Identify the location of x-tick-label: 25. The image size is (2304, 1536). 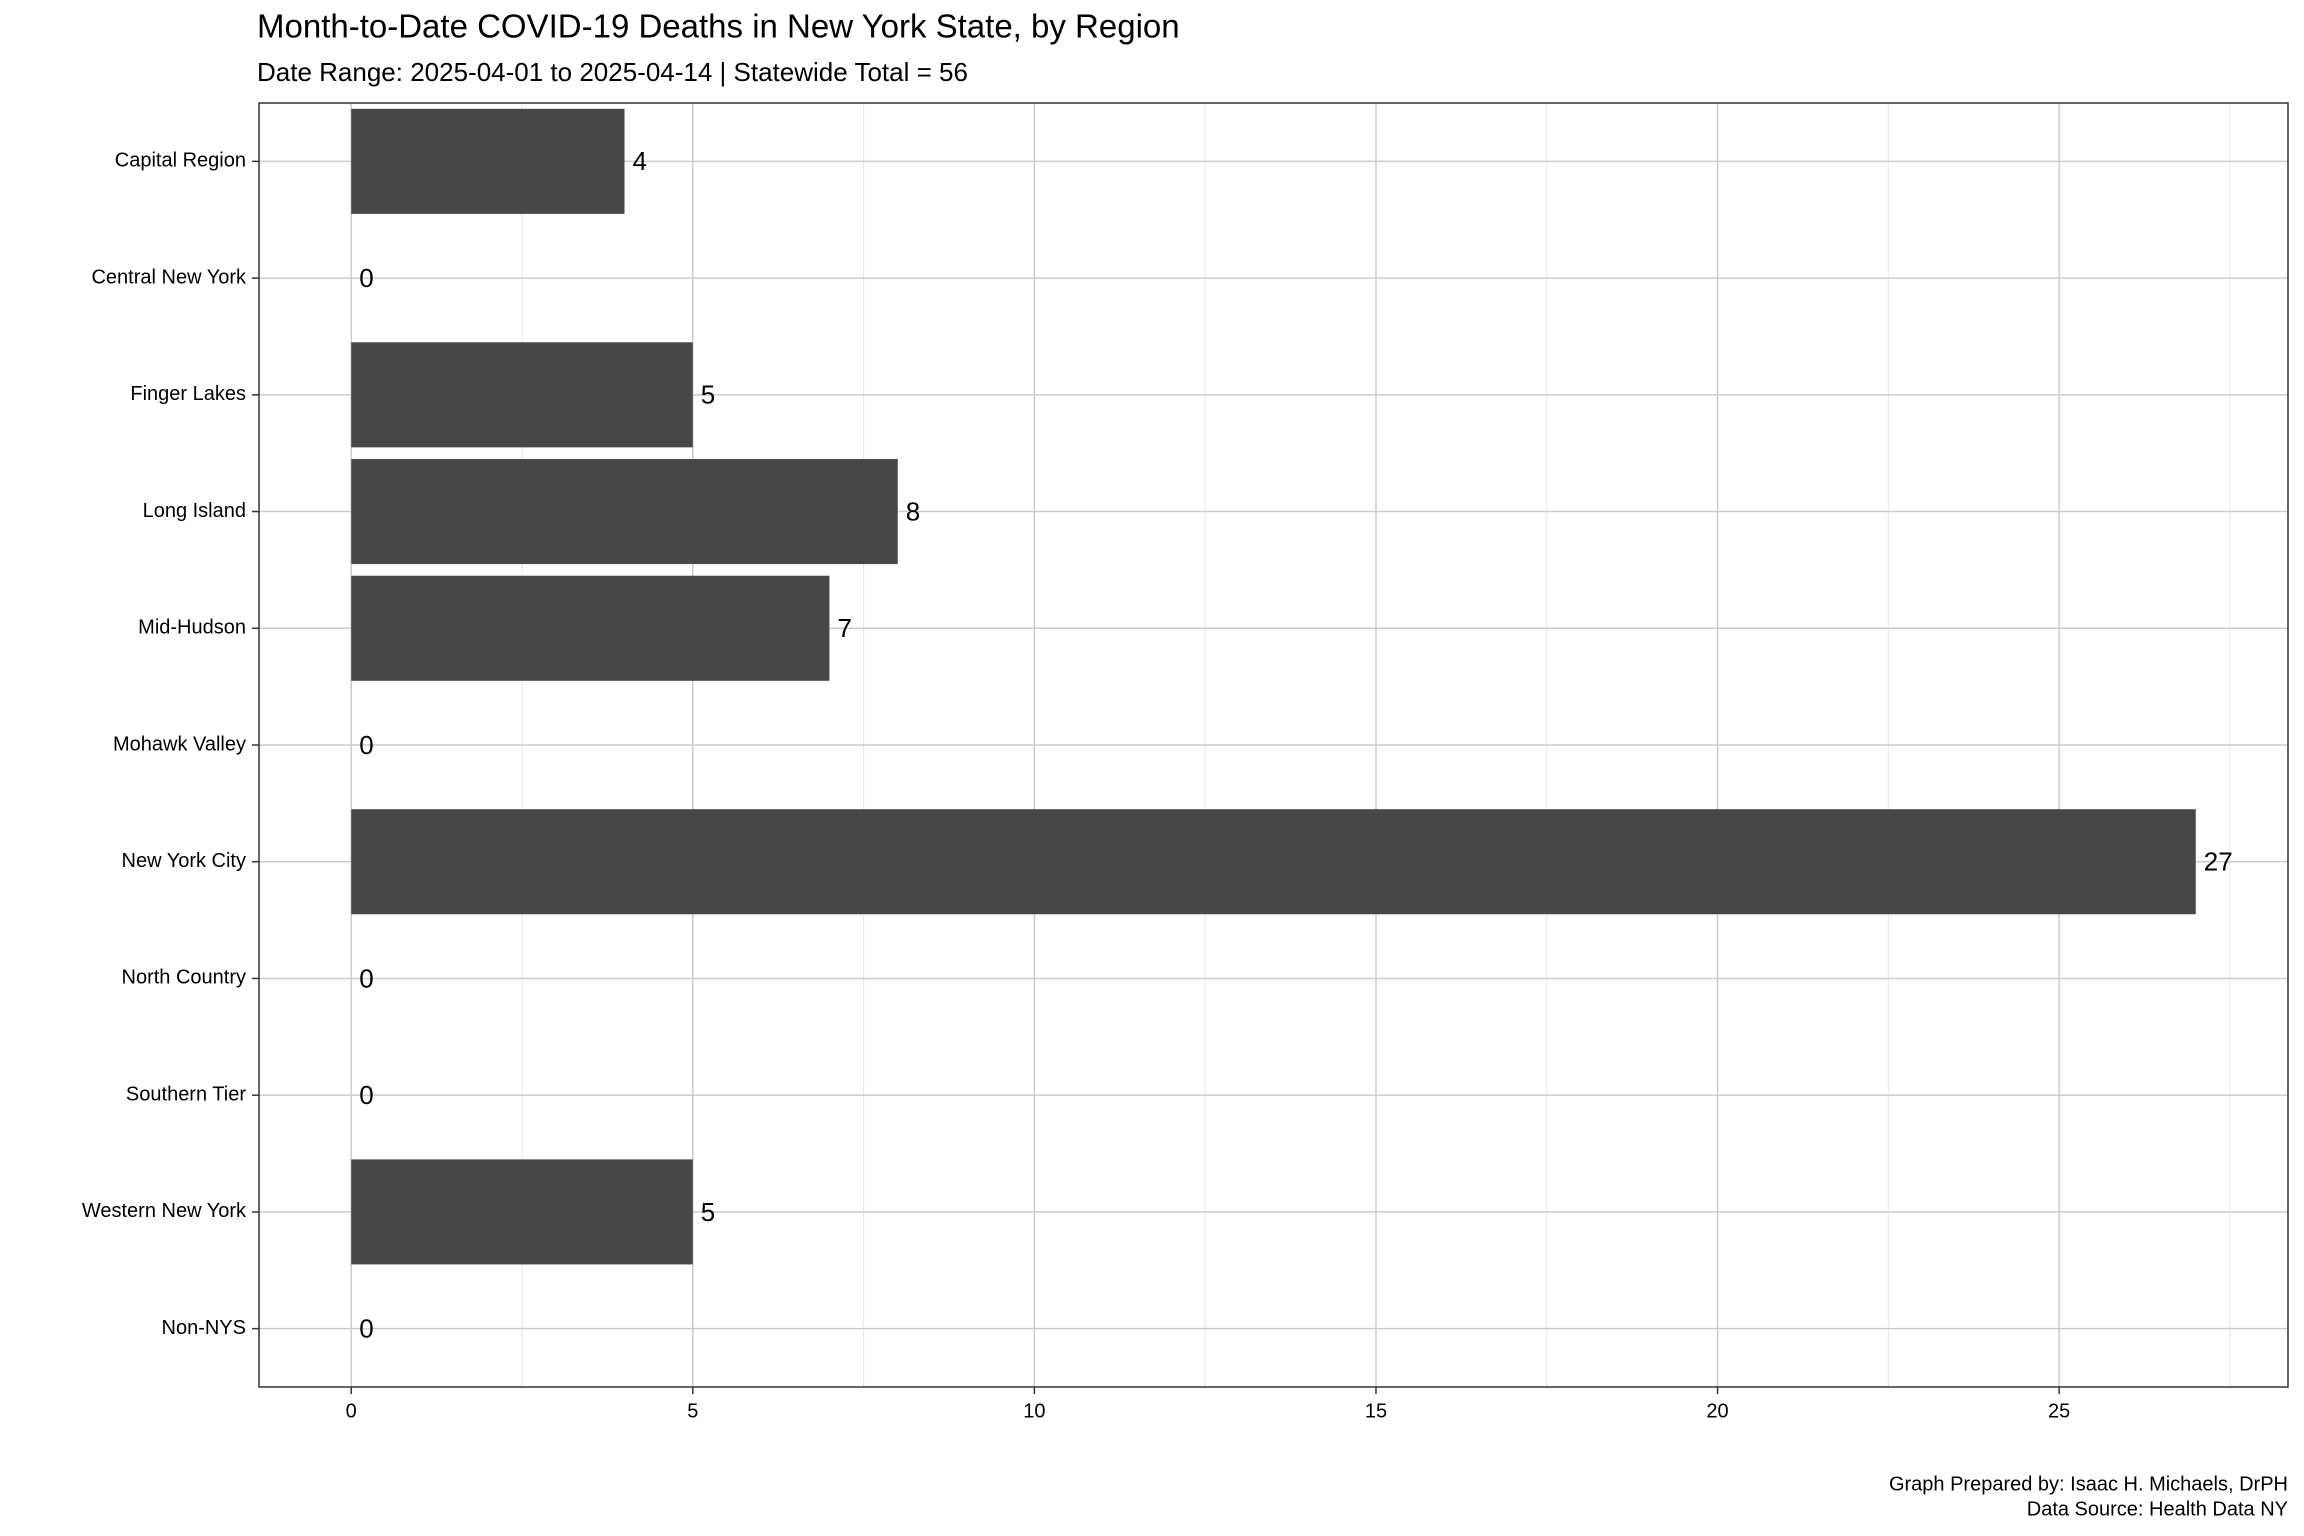
(2059, 1411).